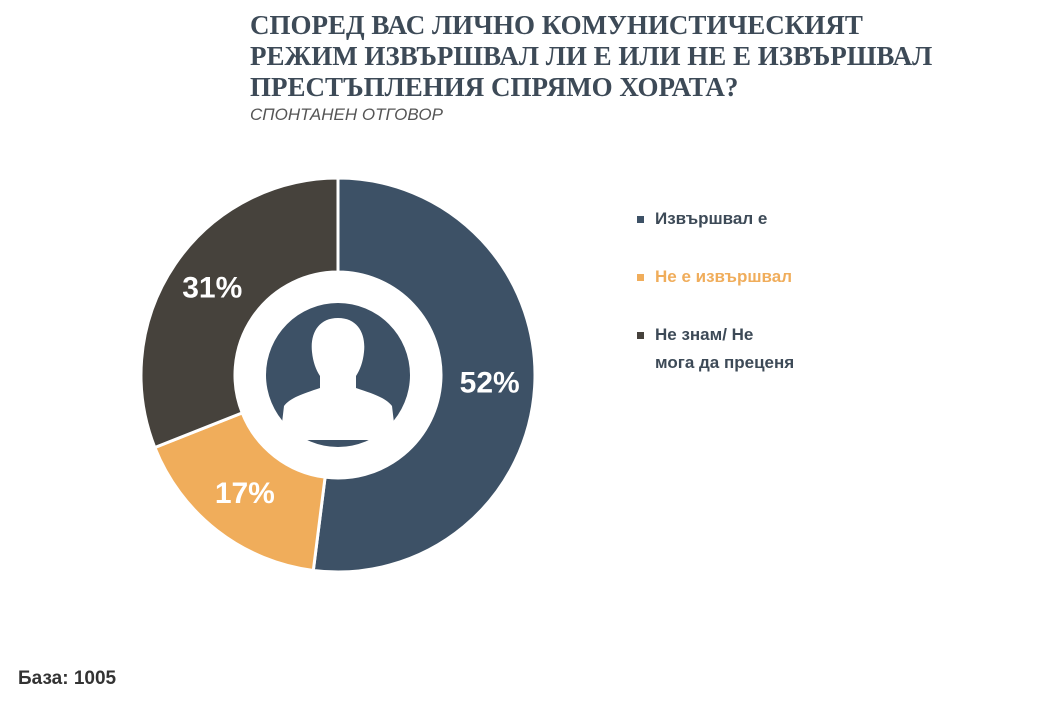 This screenshot has height=710, width=1052. I want to click on legend-item: Не знам/ Не мога да преценя, so click(717, 349).